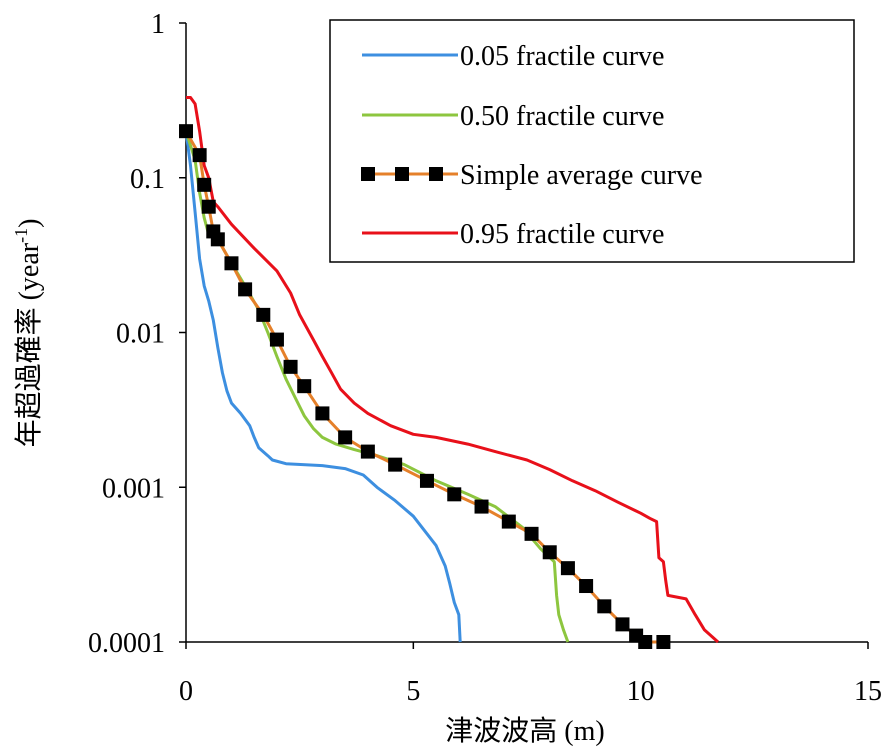 The width and height of the screenshot is (884, 755). What do you see at coordinates (524, 731) in the screenshot?
I see `x-axis-title: 津波波高 (m)` at bounding box center [524, 731].